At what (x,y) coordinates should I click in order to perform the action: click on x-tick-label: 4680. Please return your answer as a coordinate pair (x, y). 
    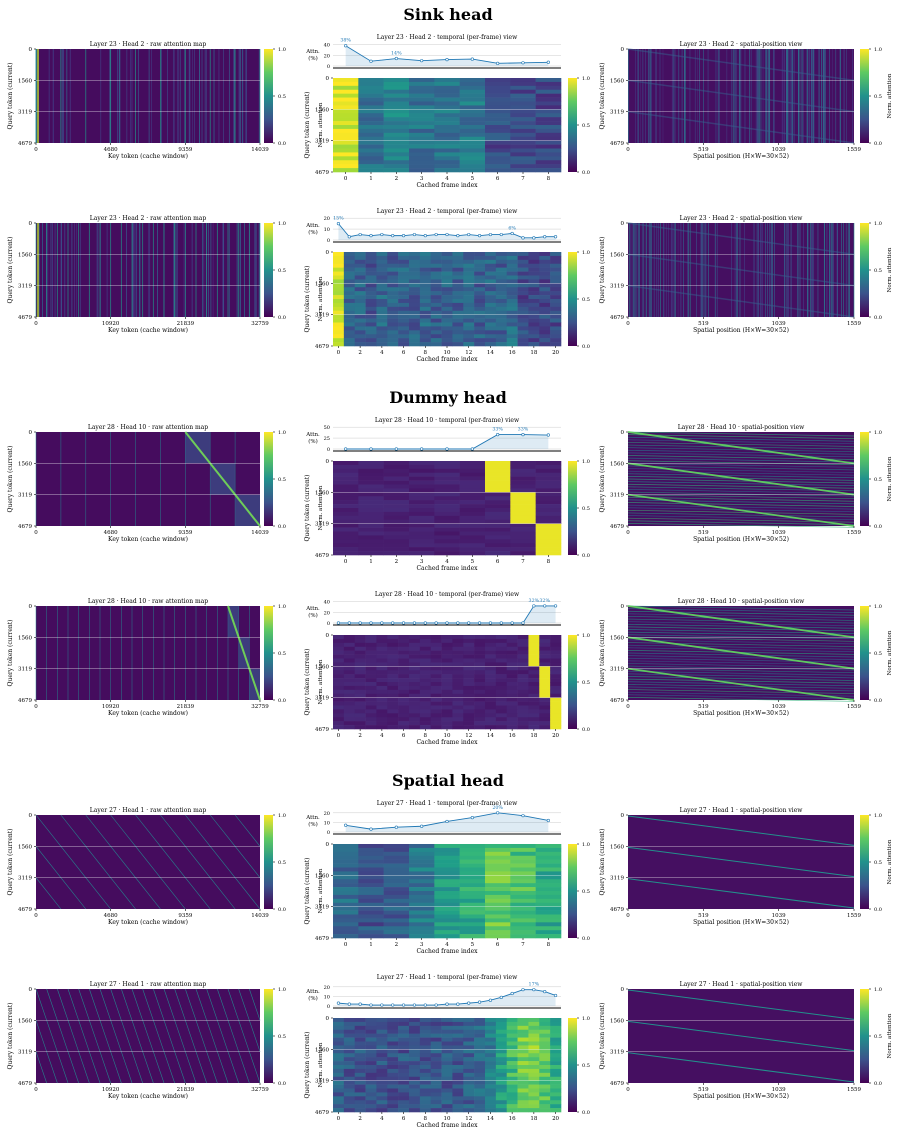
    Looking at the image, I should click on (111, 150).